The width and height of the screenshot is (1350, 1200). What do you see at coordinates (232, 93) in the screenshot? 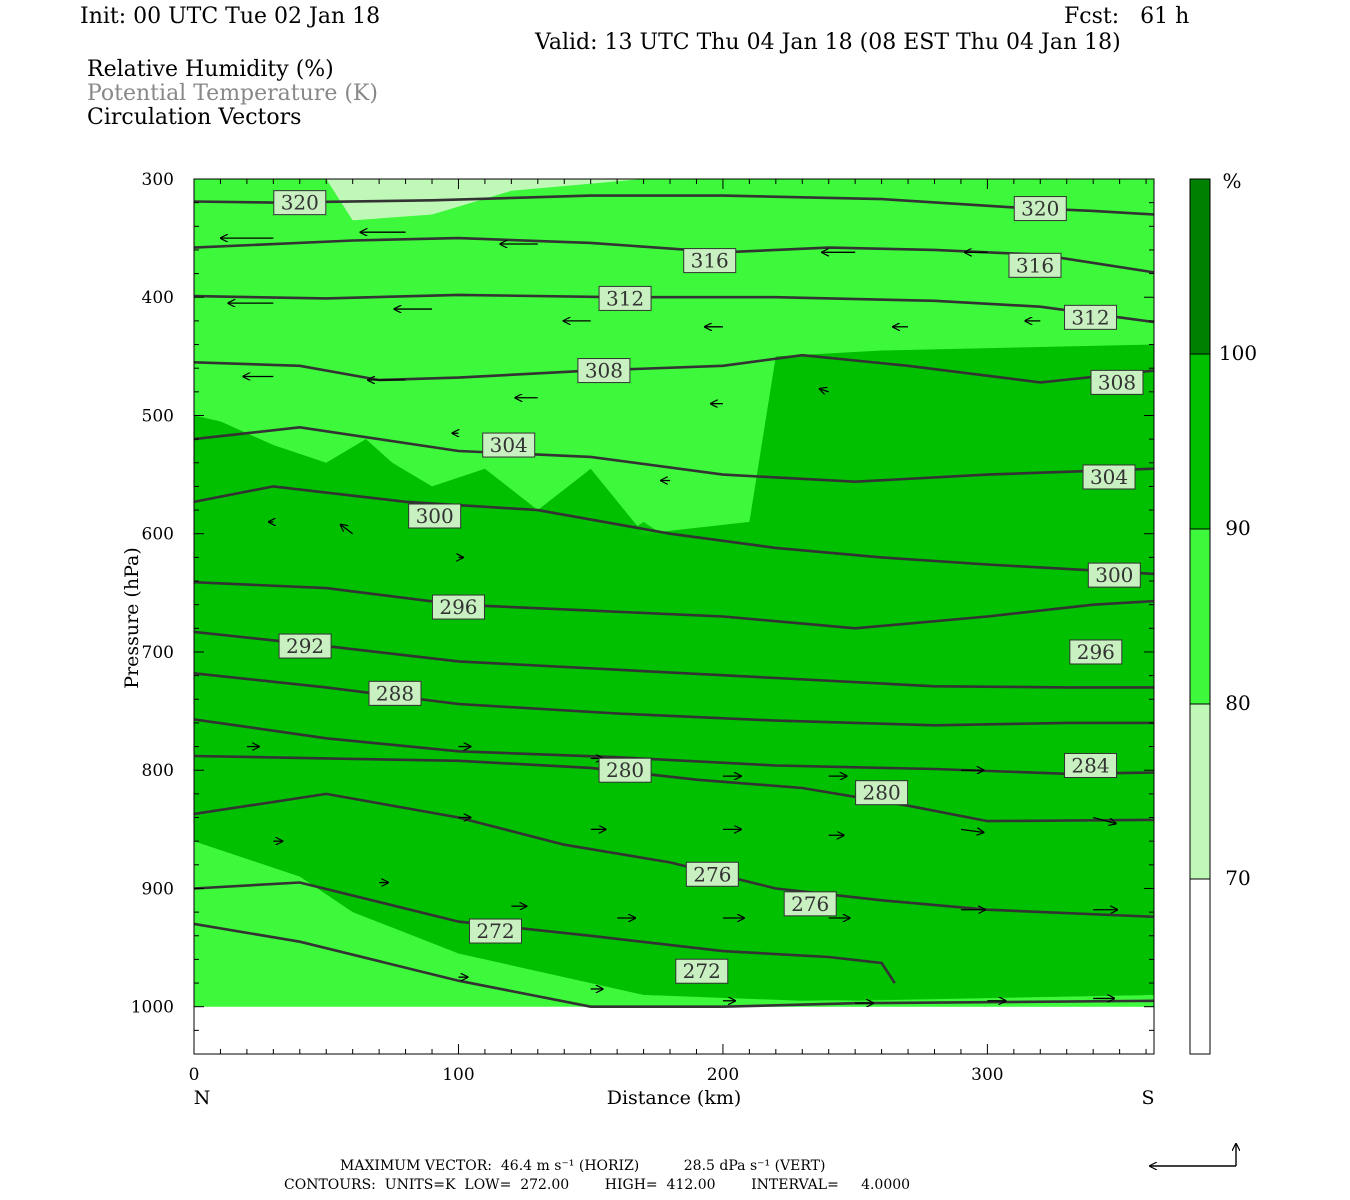
I see `field-theta: Potential Temperature (K)` at bounding box center [232, 93].